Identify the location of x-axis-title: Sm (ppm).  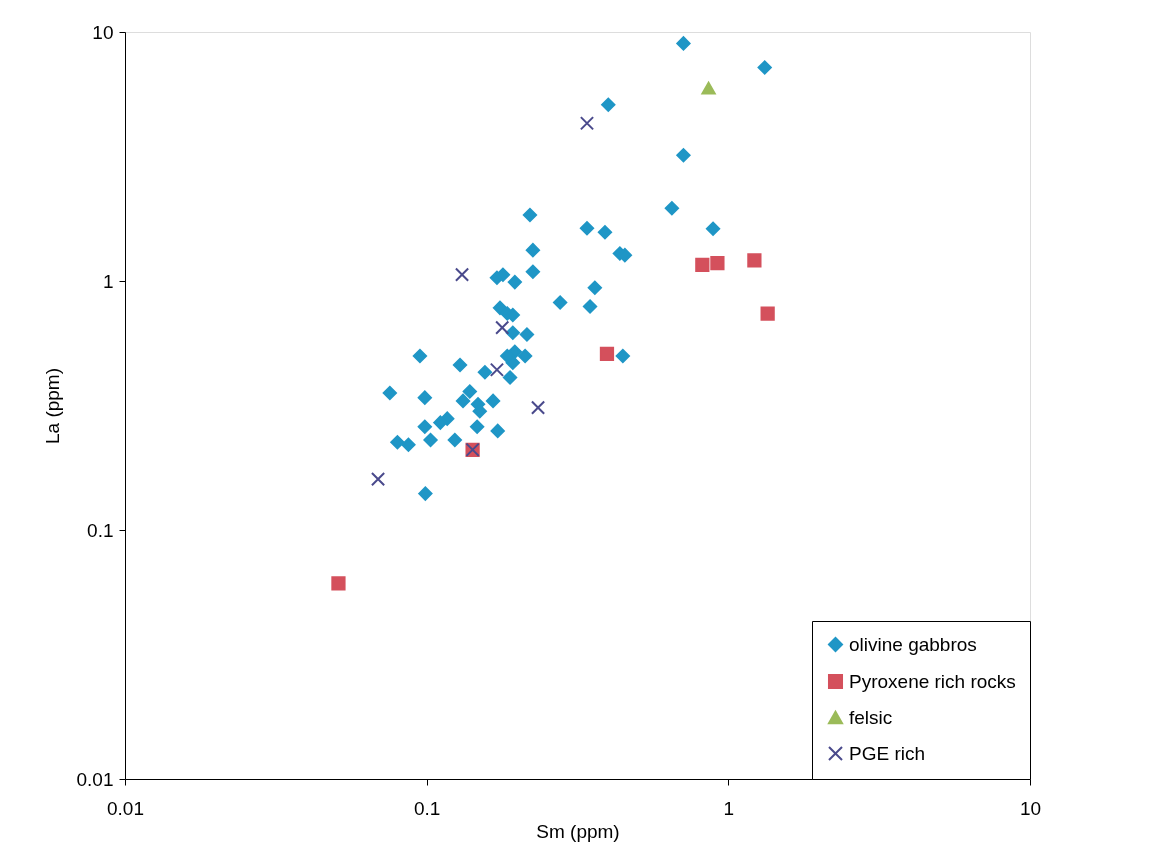
(578, 831).